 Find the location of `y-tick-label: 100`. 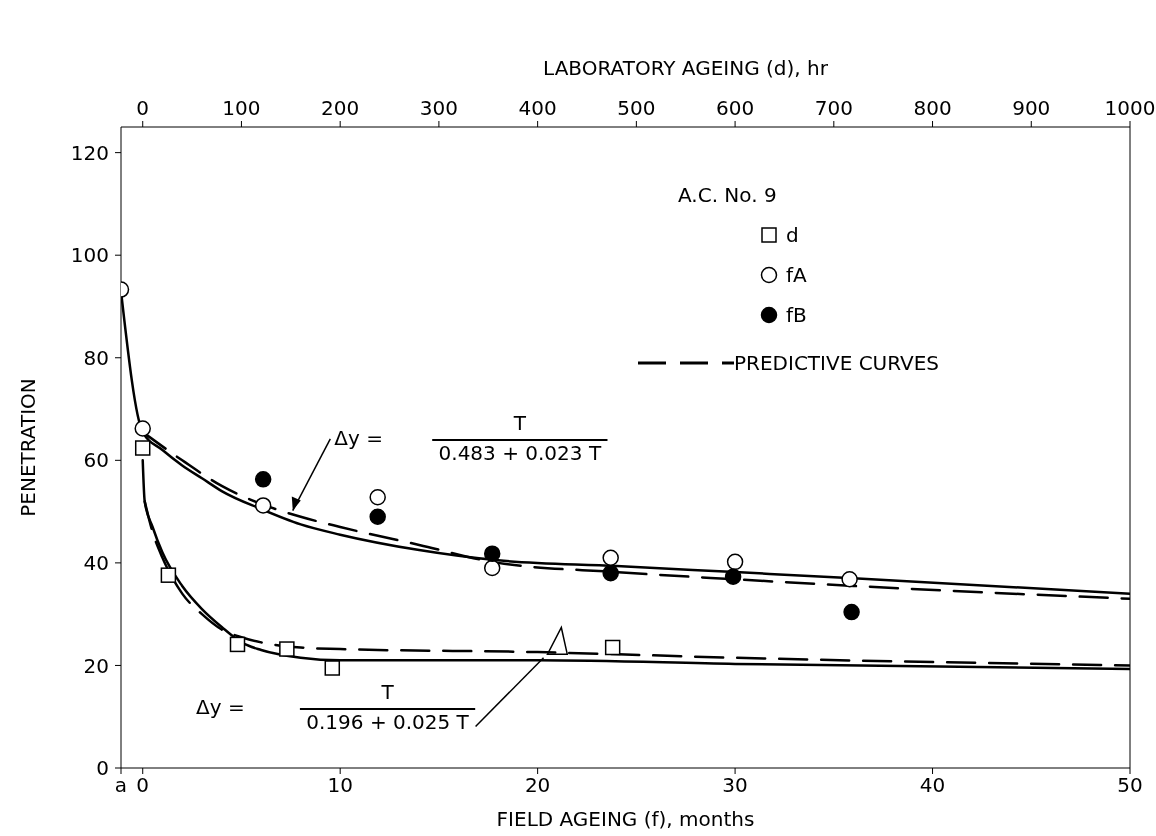

y-tick-label: 100 is located at coordinates (89, 255).